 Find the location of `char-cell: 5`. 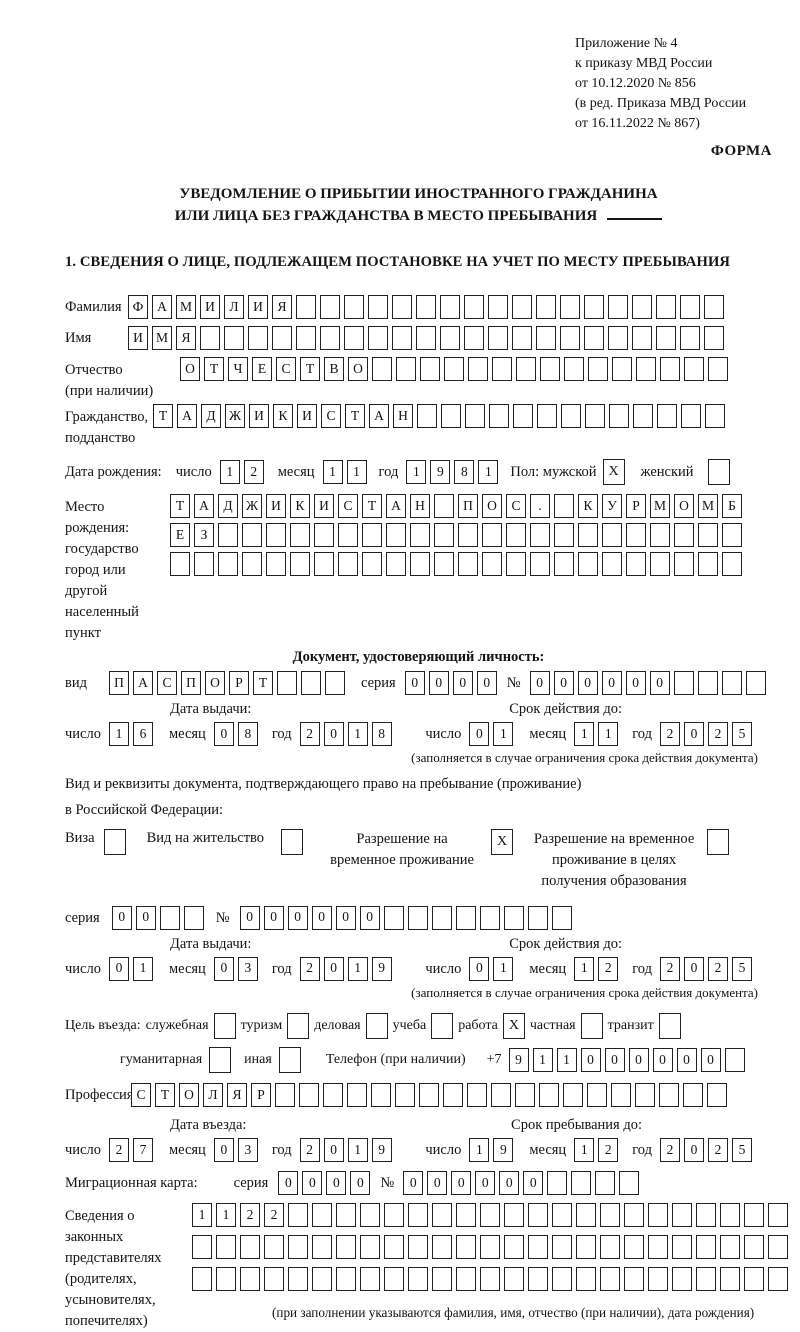

char-cell: 5 is located at coordinates (742, 968).